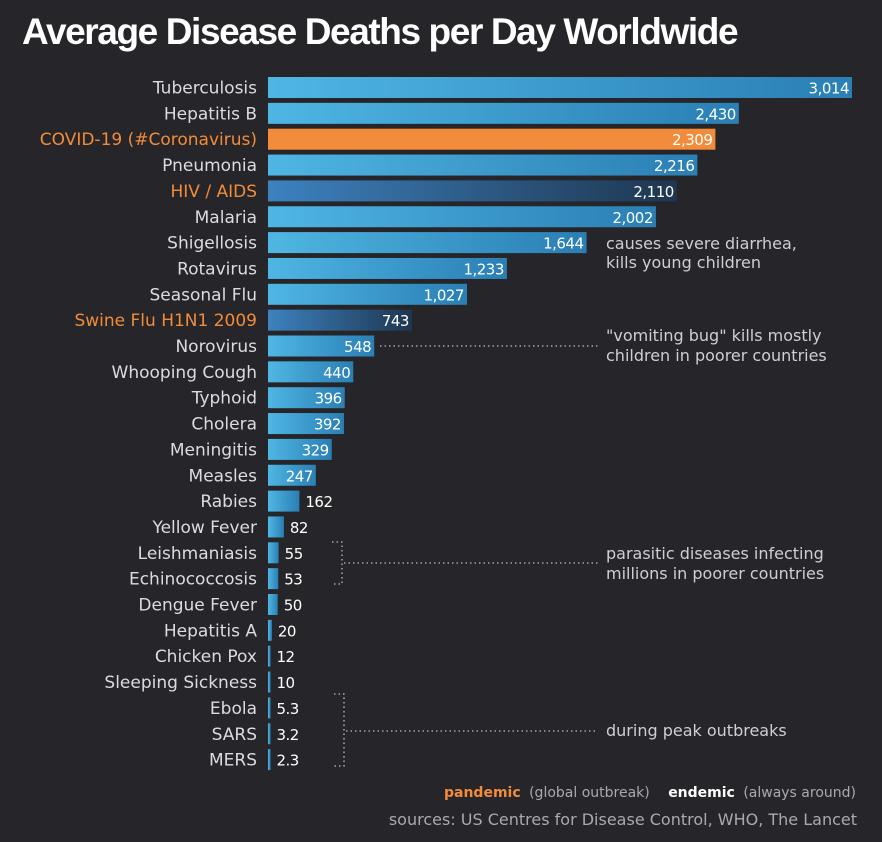 The height and width of the screenshot is (842, 882). Describe the element at coordinates (462, 217) in the screenshot. I see `bar-malaria` at that location.